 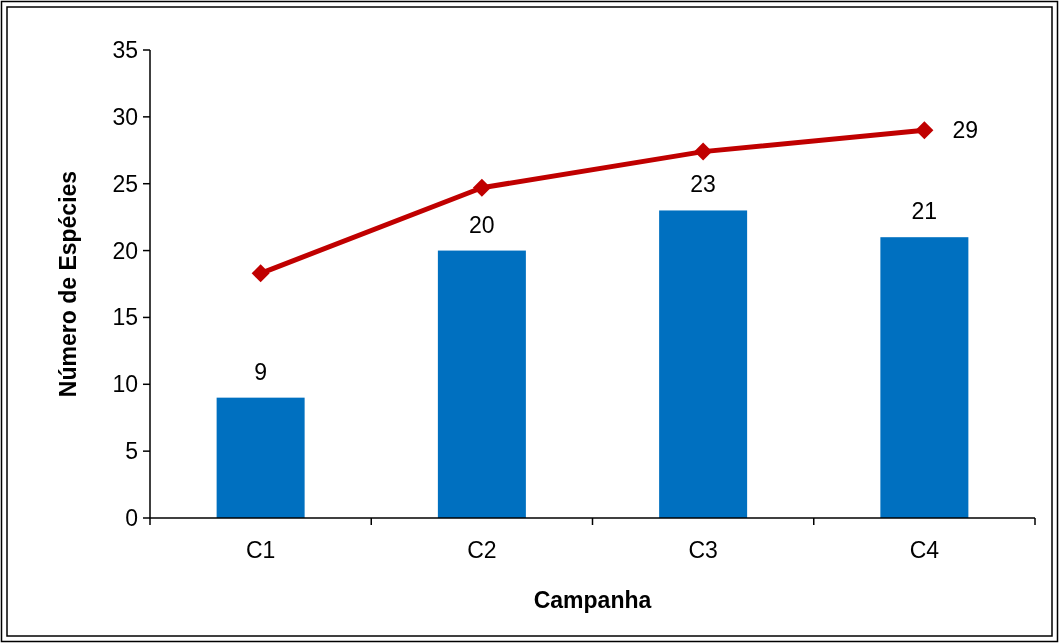 What do you see at coordinates (261, 371) in the screenshot?
I see `data-label: 9` at bounding box center [261, 371].